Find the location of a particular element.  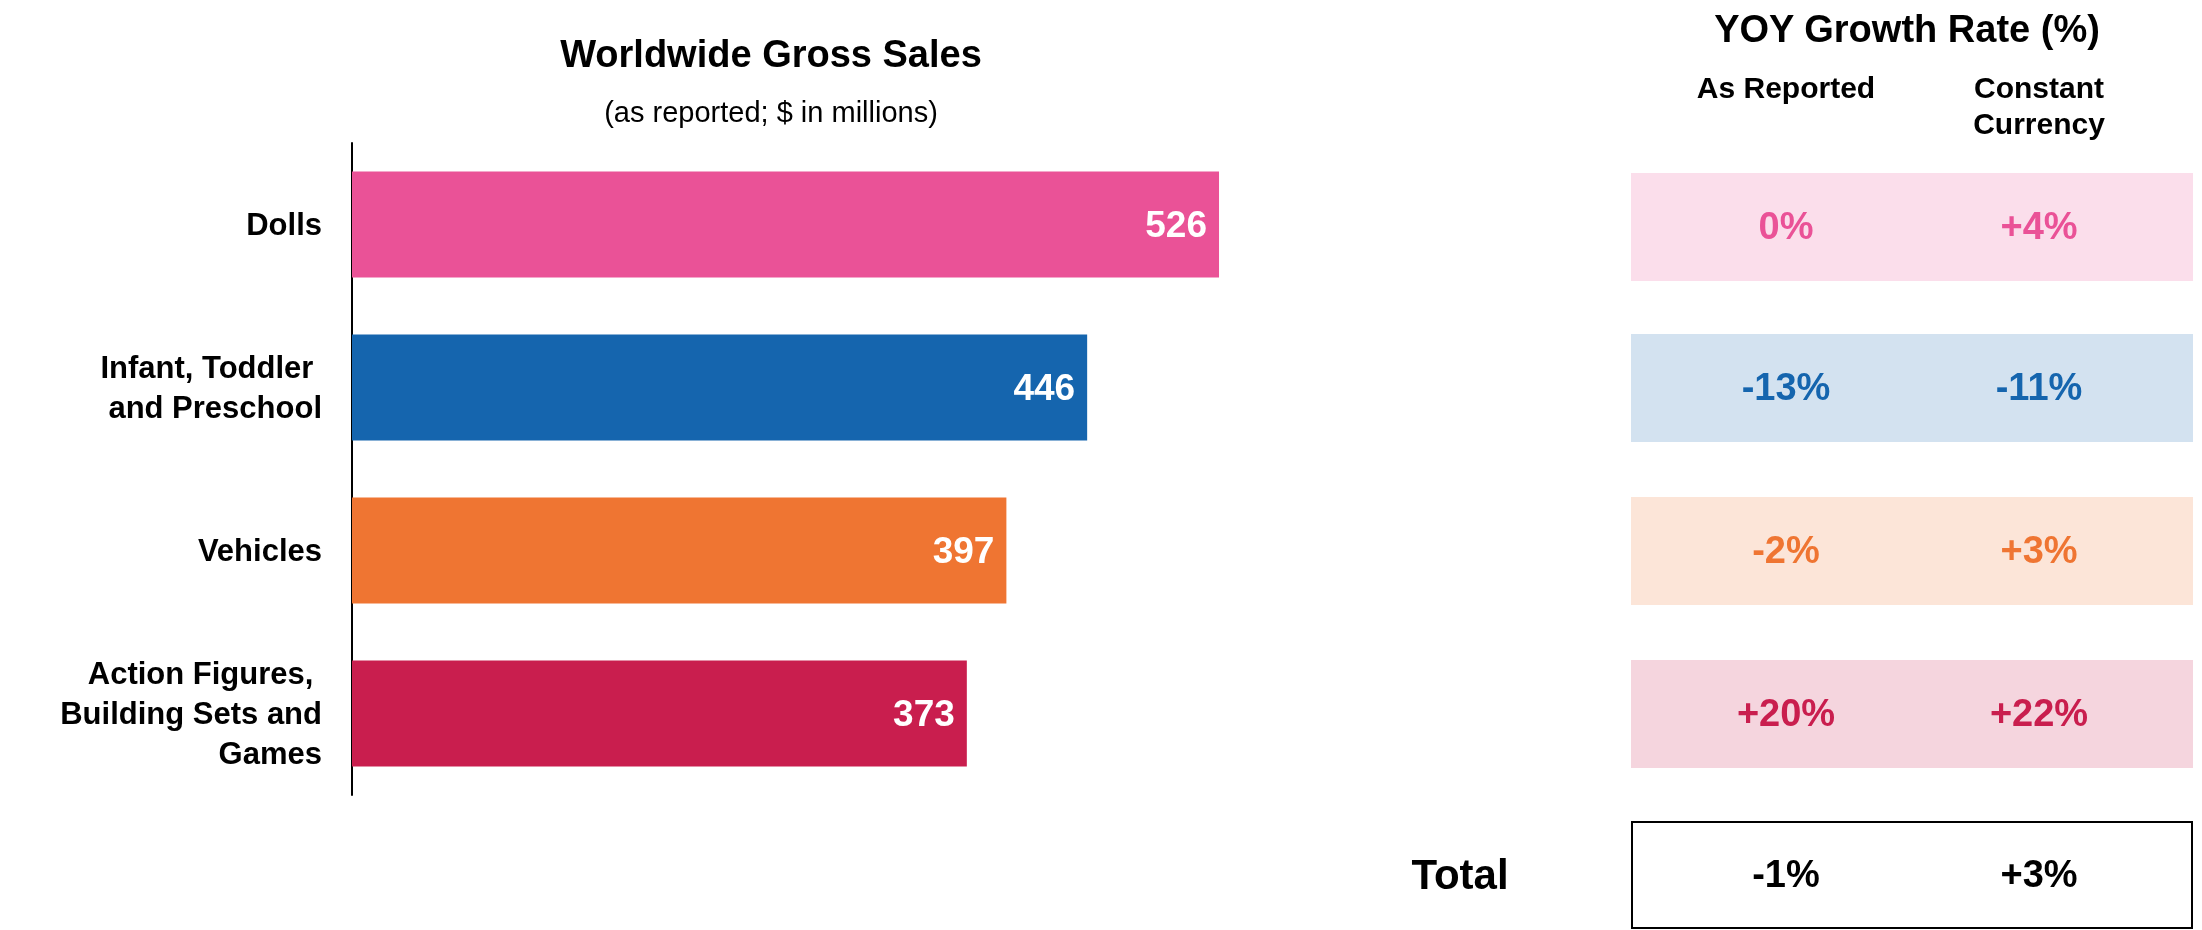

category-label: Constant Currency is located at coordinates (2039, 106).